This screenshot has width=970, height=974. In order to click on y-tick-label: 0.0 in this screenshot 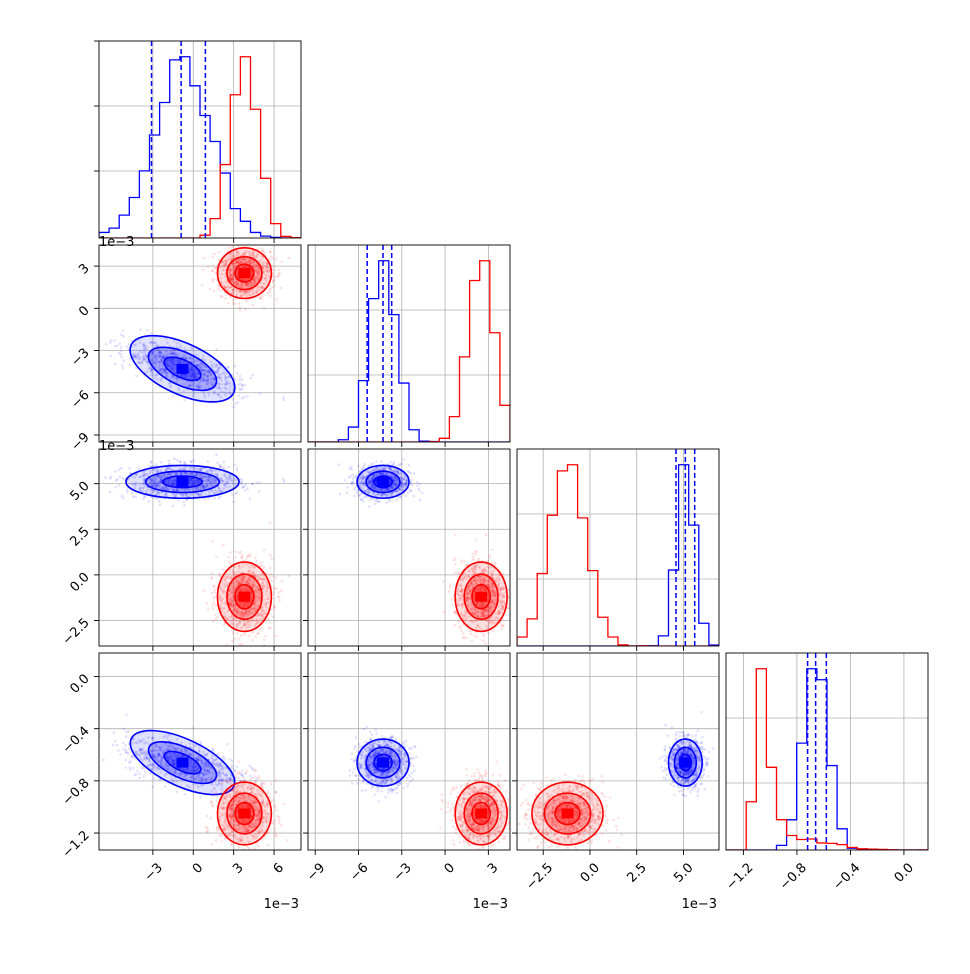, I will do `click(79, 582)`.